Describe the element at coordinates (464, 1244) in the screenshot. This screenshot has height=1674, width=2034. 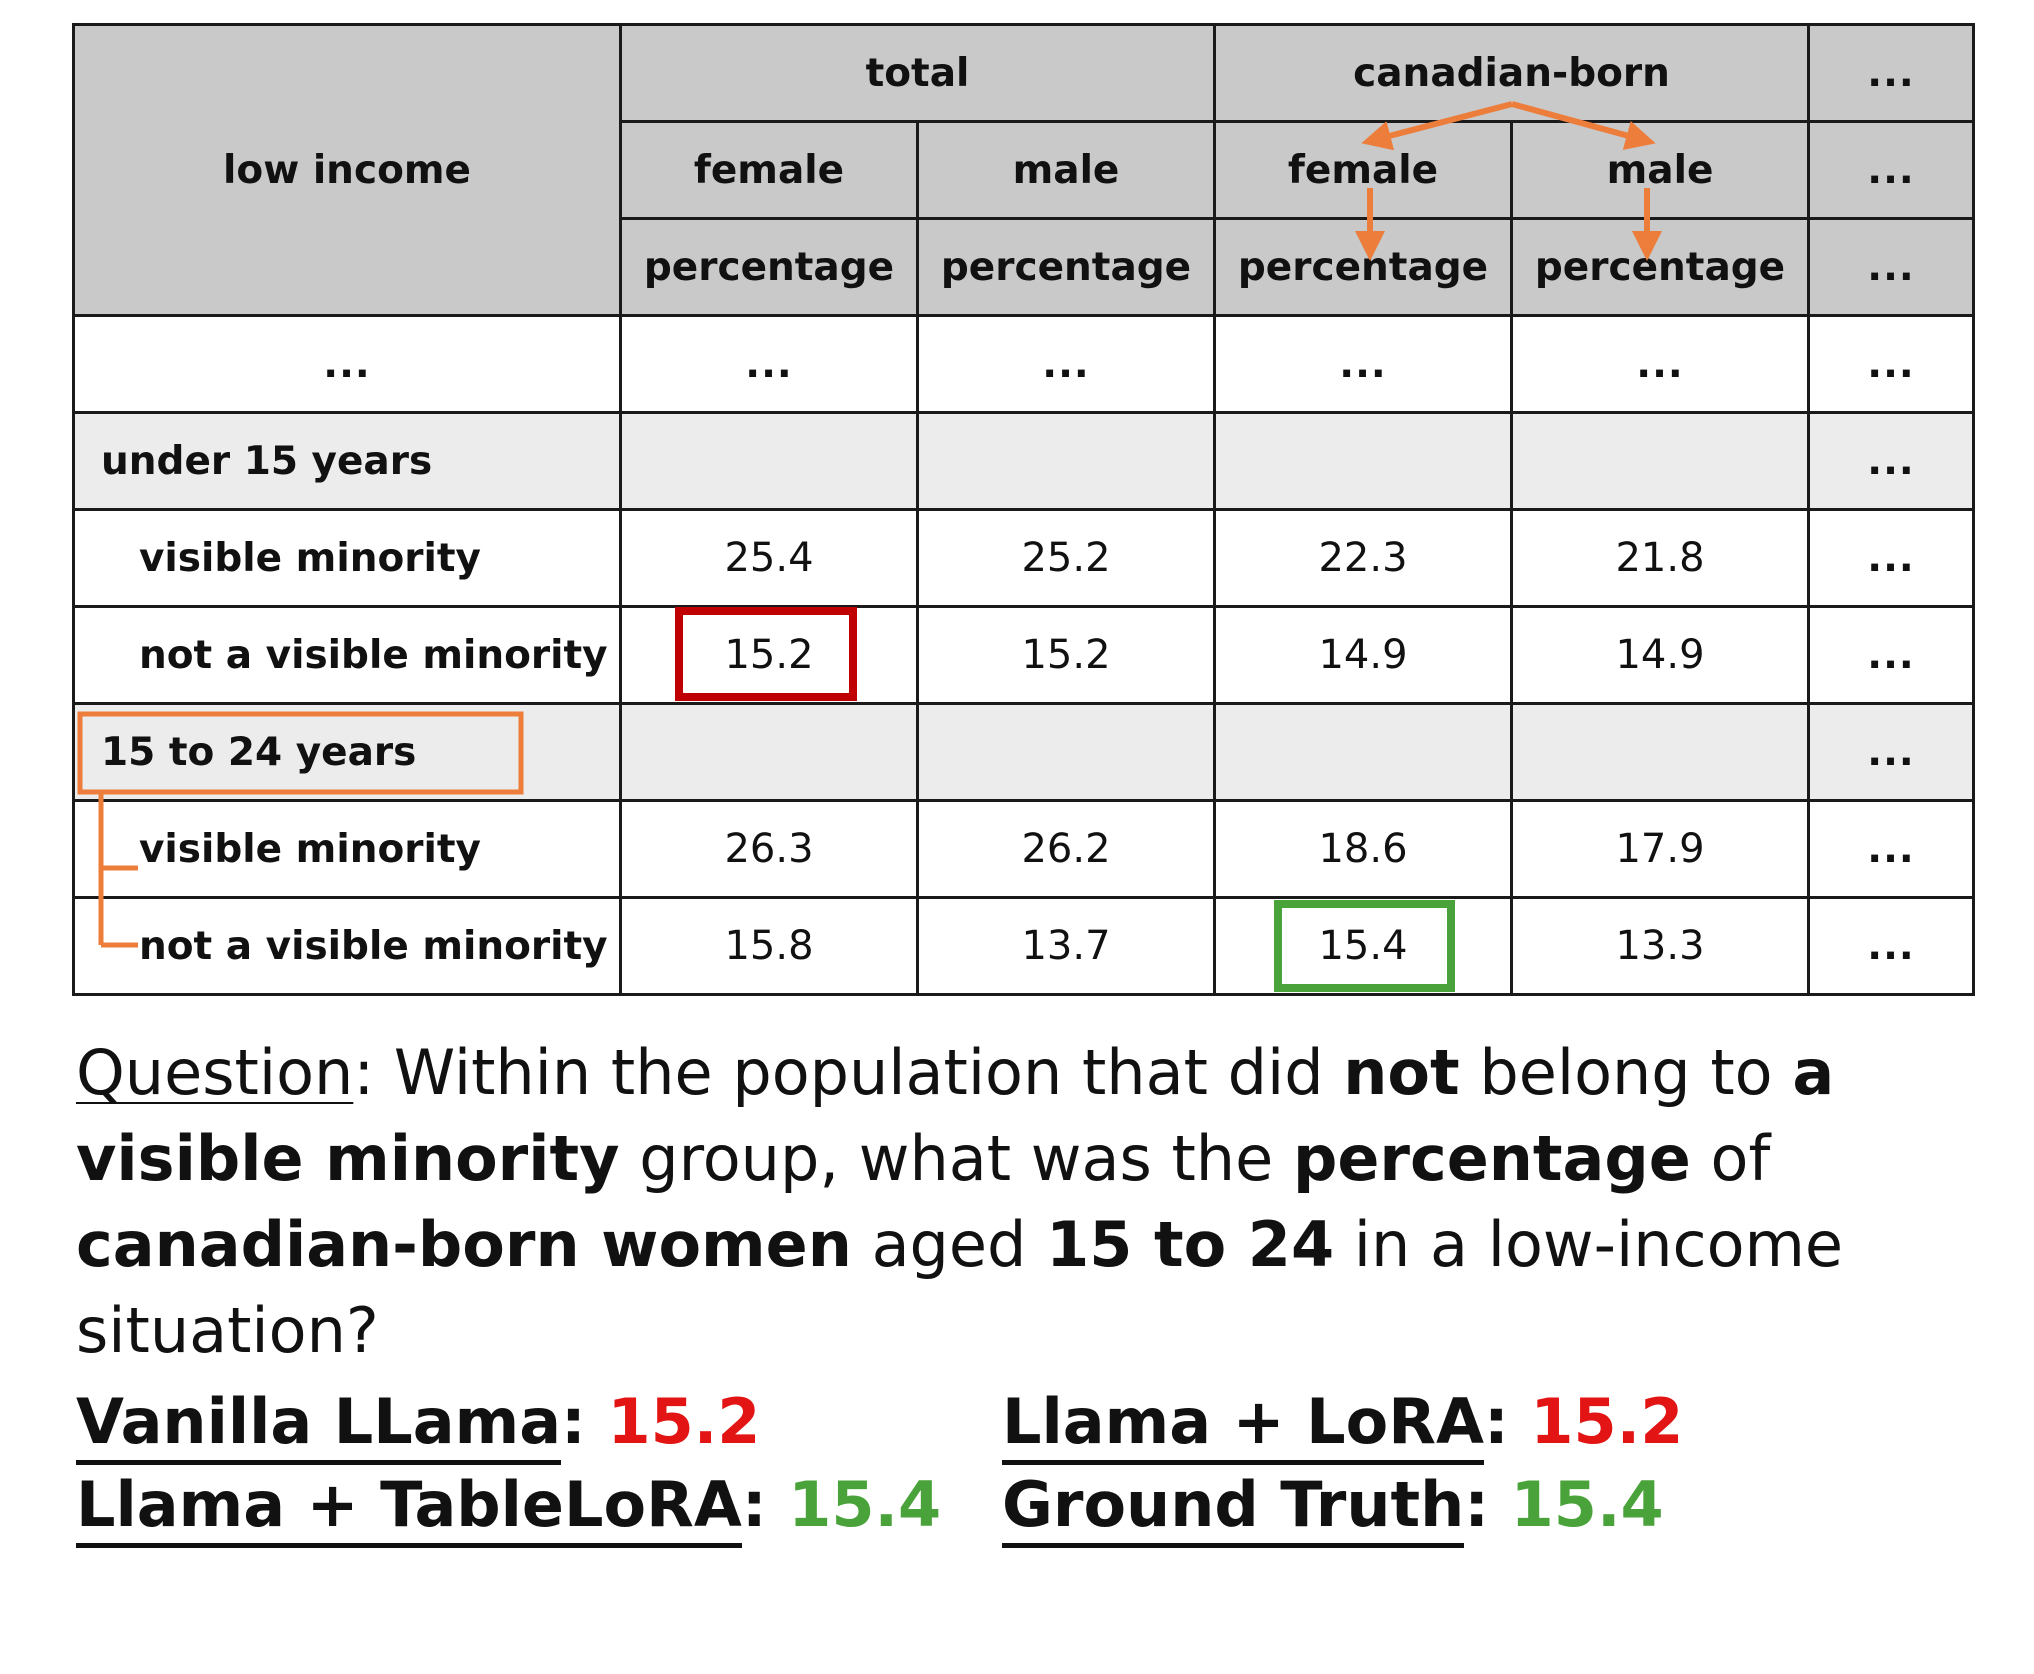
I see `question-emphasis: canadian-born women` at that location.